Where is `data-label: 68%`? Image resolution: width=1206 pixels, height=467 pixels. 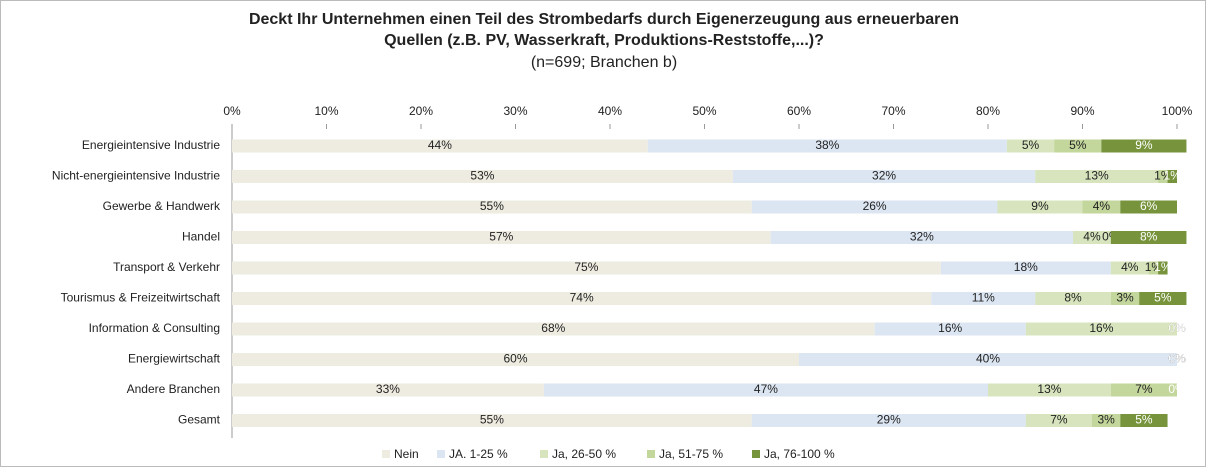
data-label: 68% is located at coordinates (553, 328).